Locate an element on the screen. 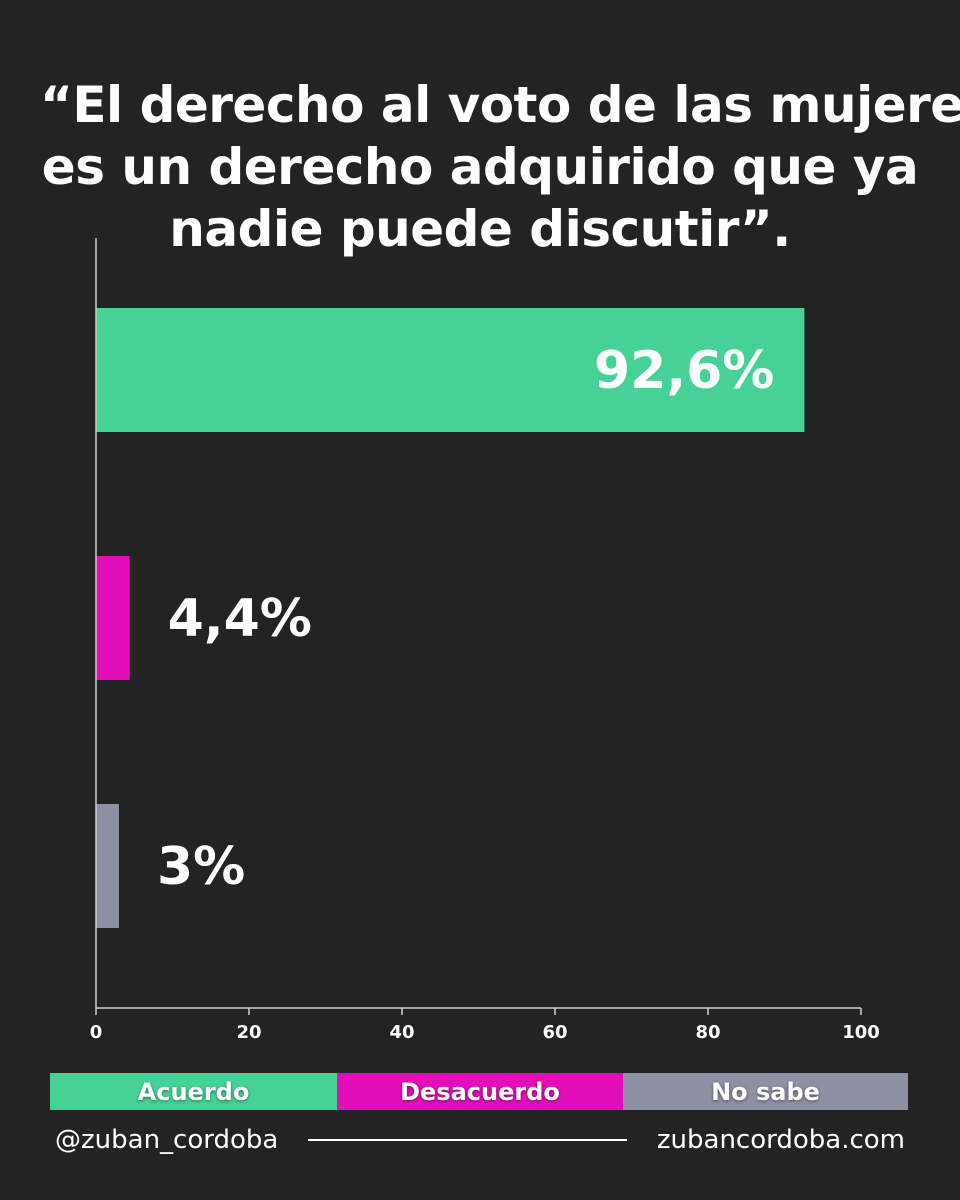 The image size is (960, 1200). footer-divider is located at coordinates (467, 1140).